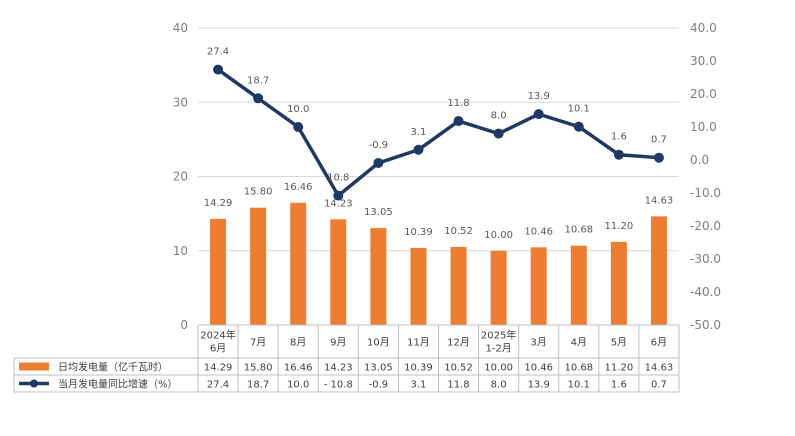 The width and height of the screenshot is (795, 436). What do you see at coordinates (34, 366) in the screenshot?
I see `legend-key-bar` at bounding box center [34, 366].